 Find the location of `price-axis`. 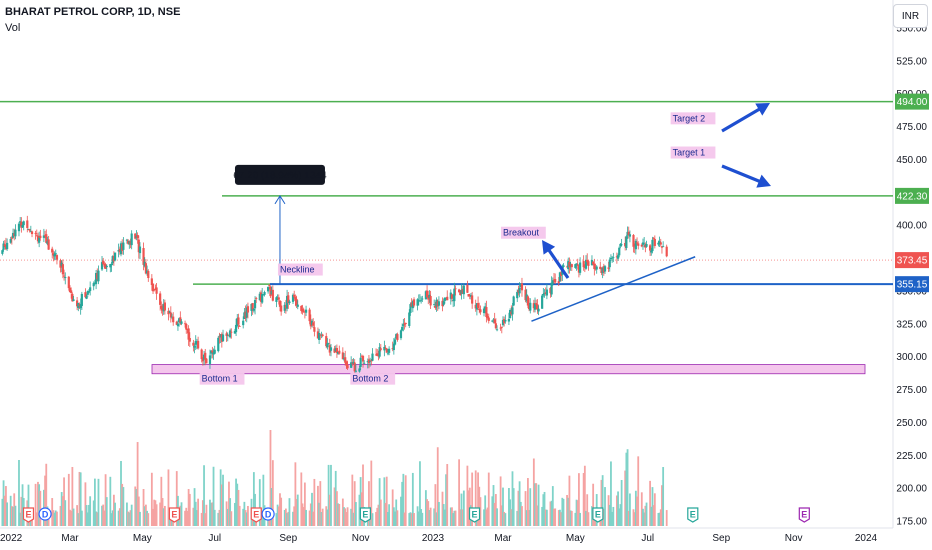

price-axis is located at coordinates (912, 275).